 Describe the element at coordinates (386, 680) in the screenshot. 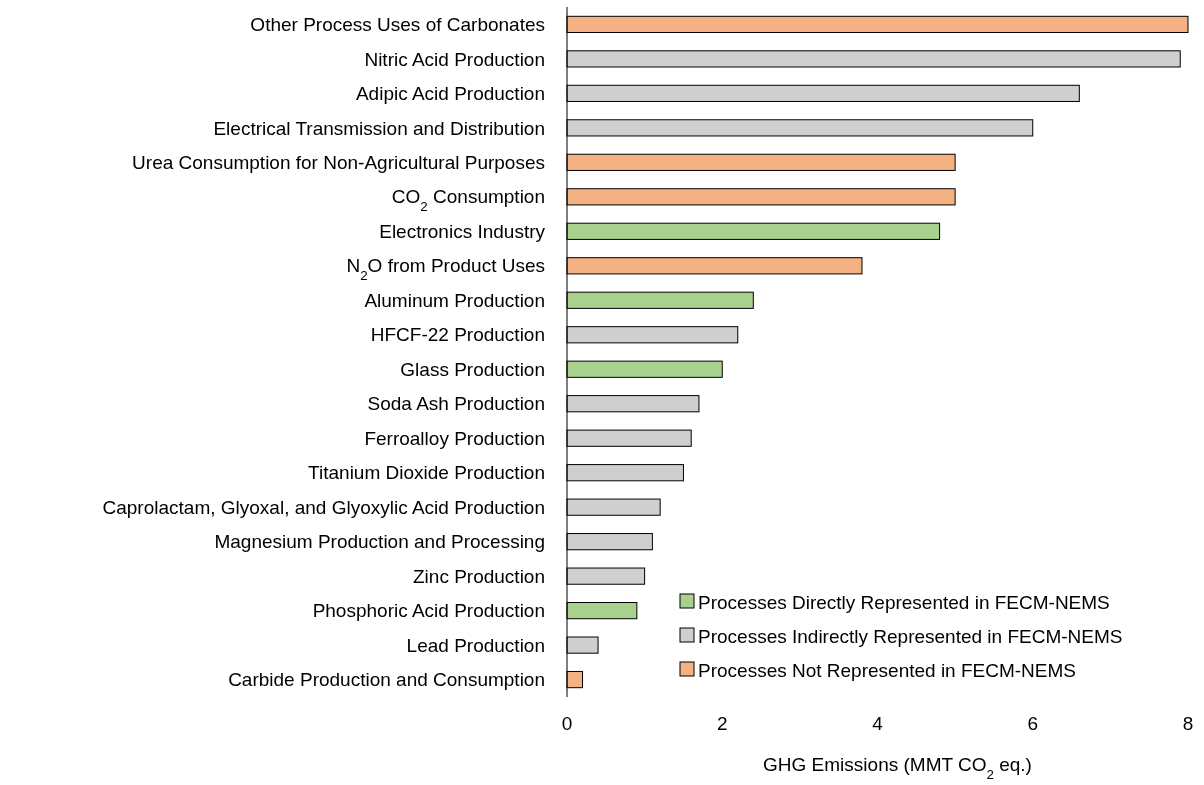

I see `y-tick-label: Carbide Production and Consumption` at that location.